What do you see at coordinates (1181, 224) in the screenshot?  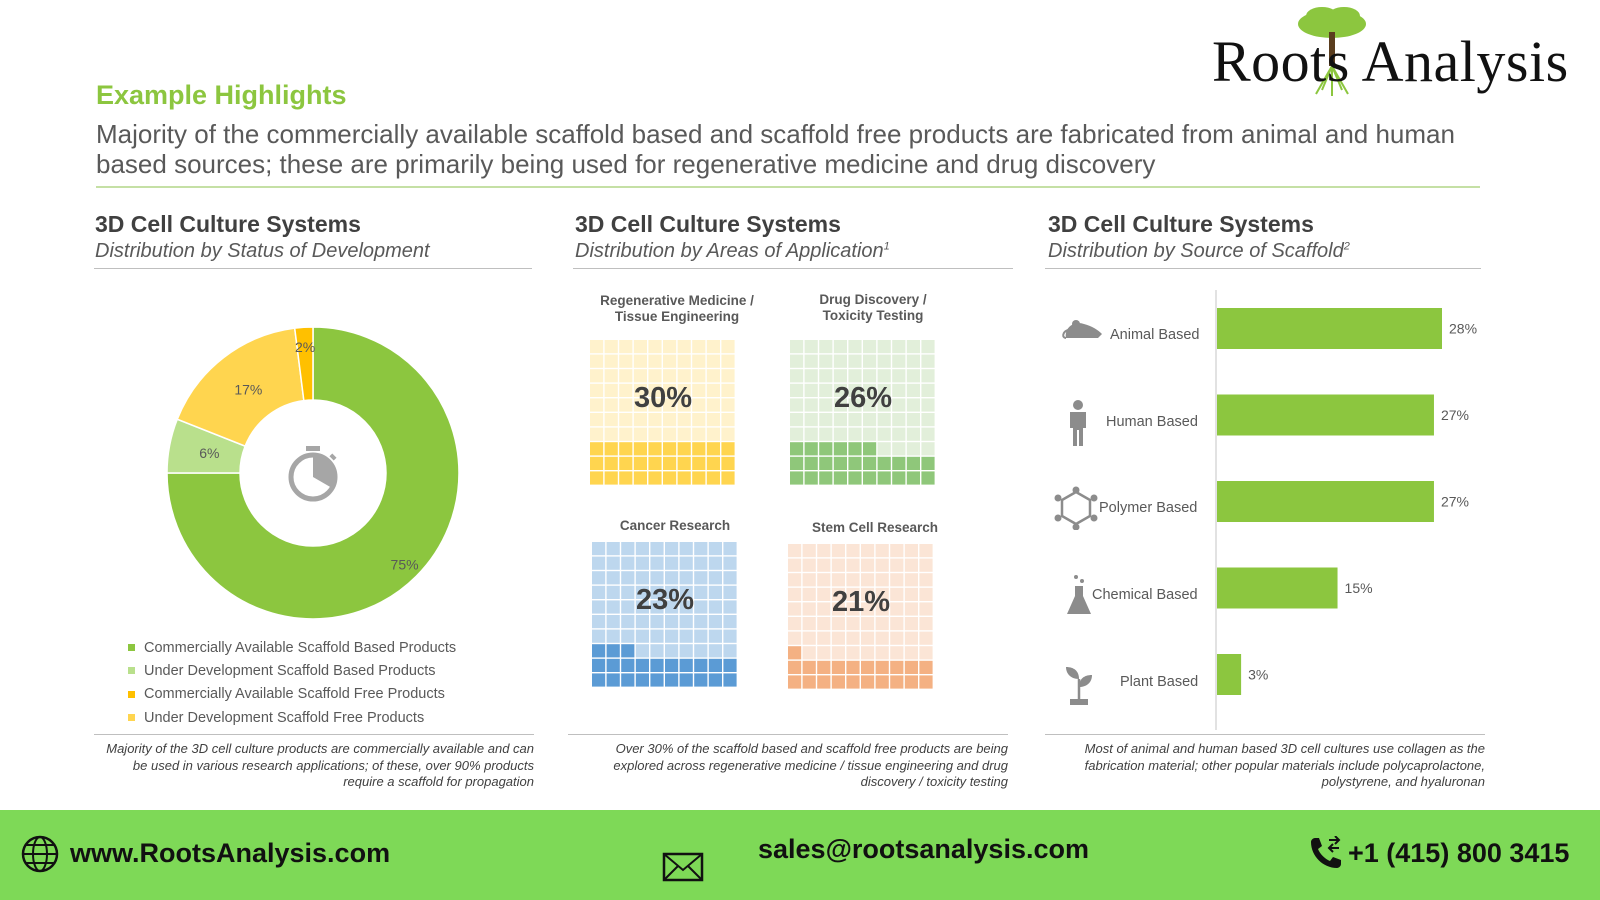 I see `panel-title-source: 3D Cell Culture Systems` at bounding box center [1181, 224].